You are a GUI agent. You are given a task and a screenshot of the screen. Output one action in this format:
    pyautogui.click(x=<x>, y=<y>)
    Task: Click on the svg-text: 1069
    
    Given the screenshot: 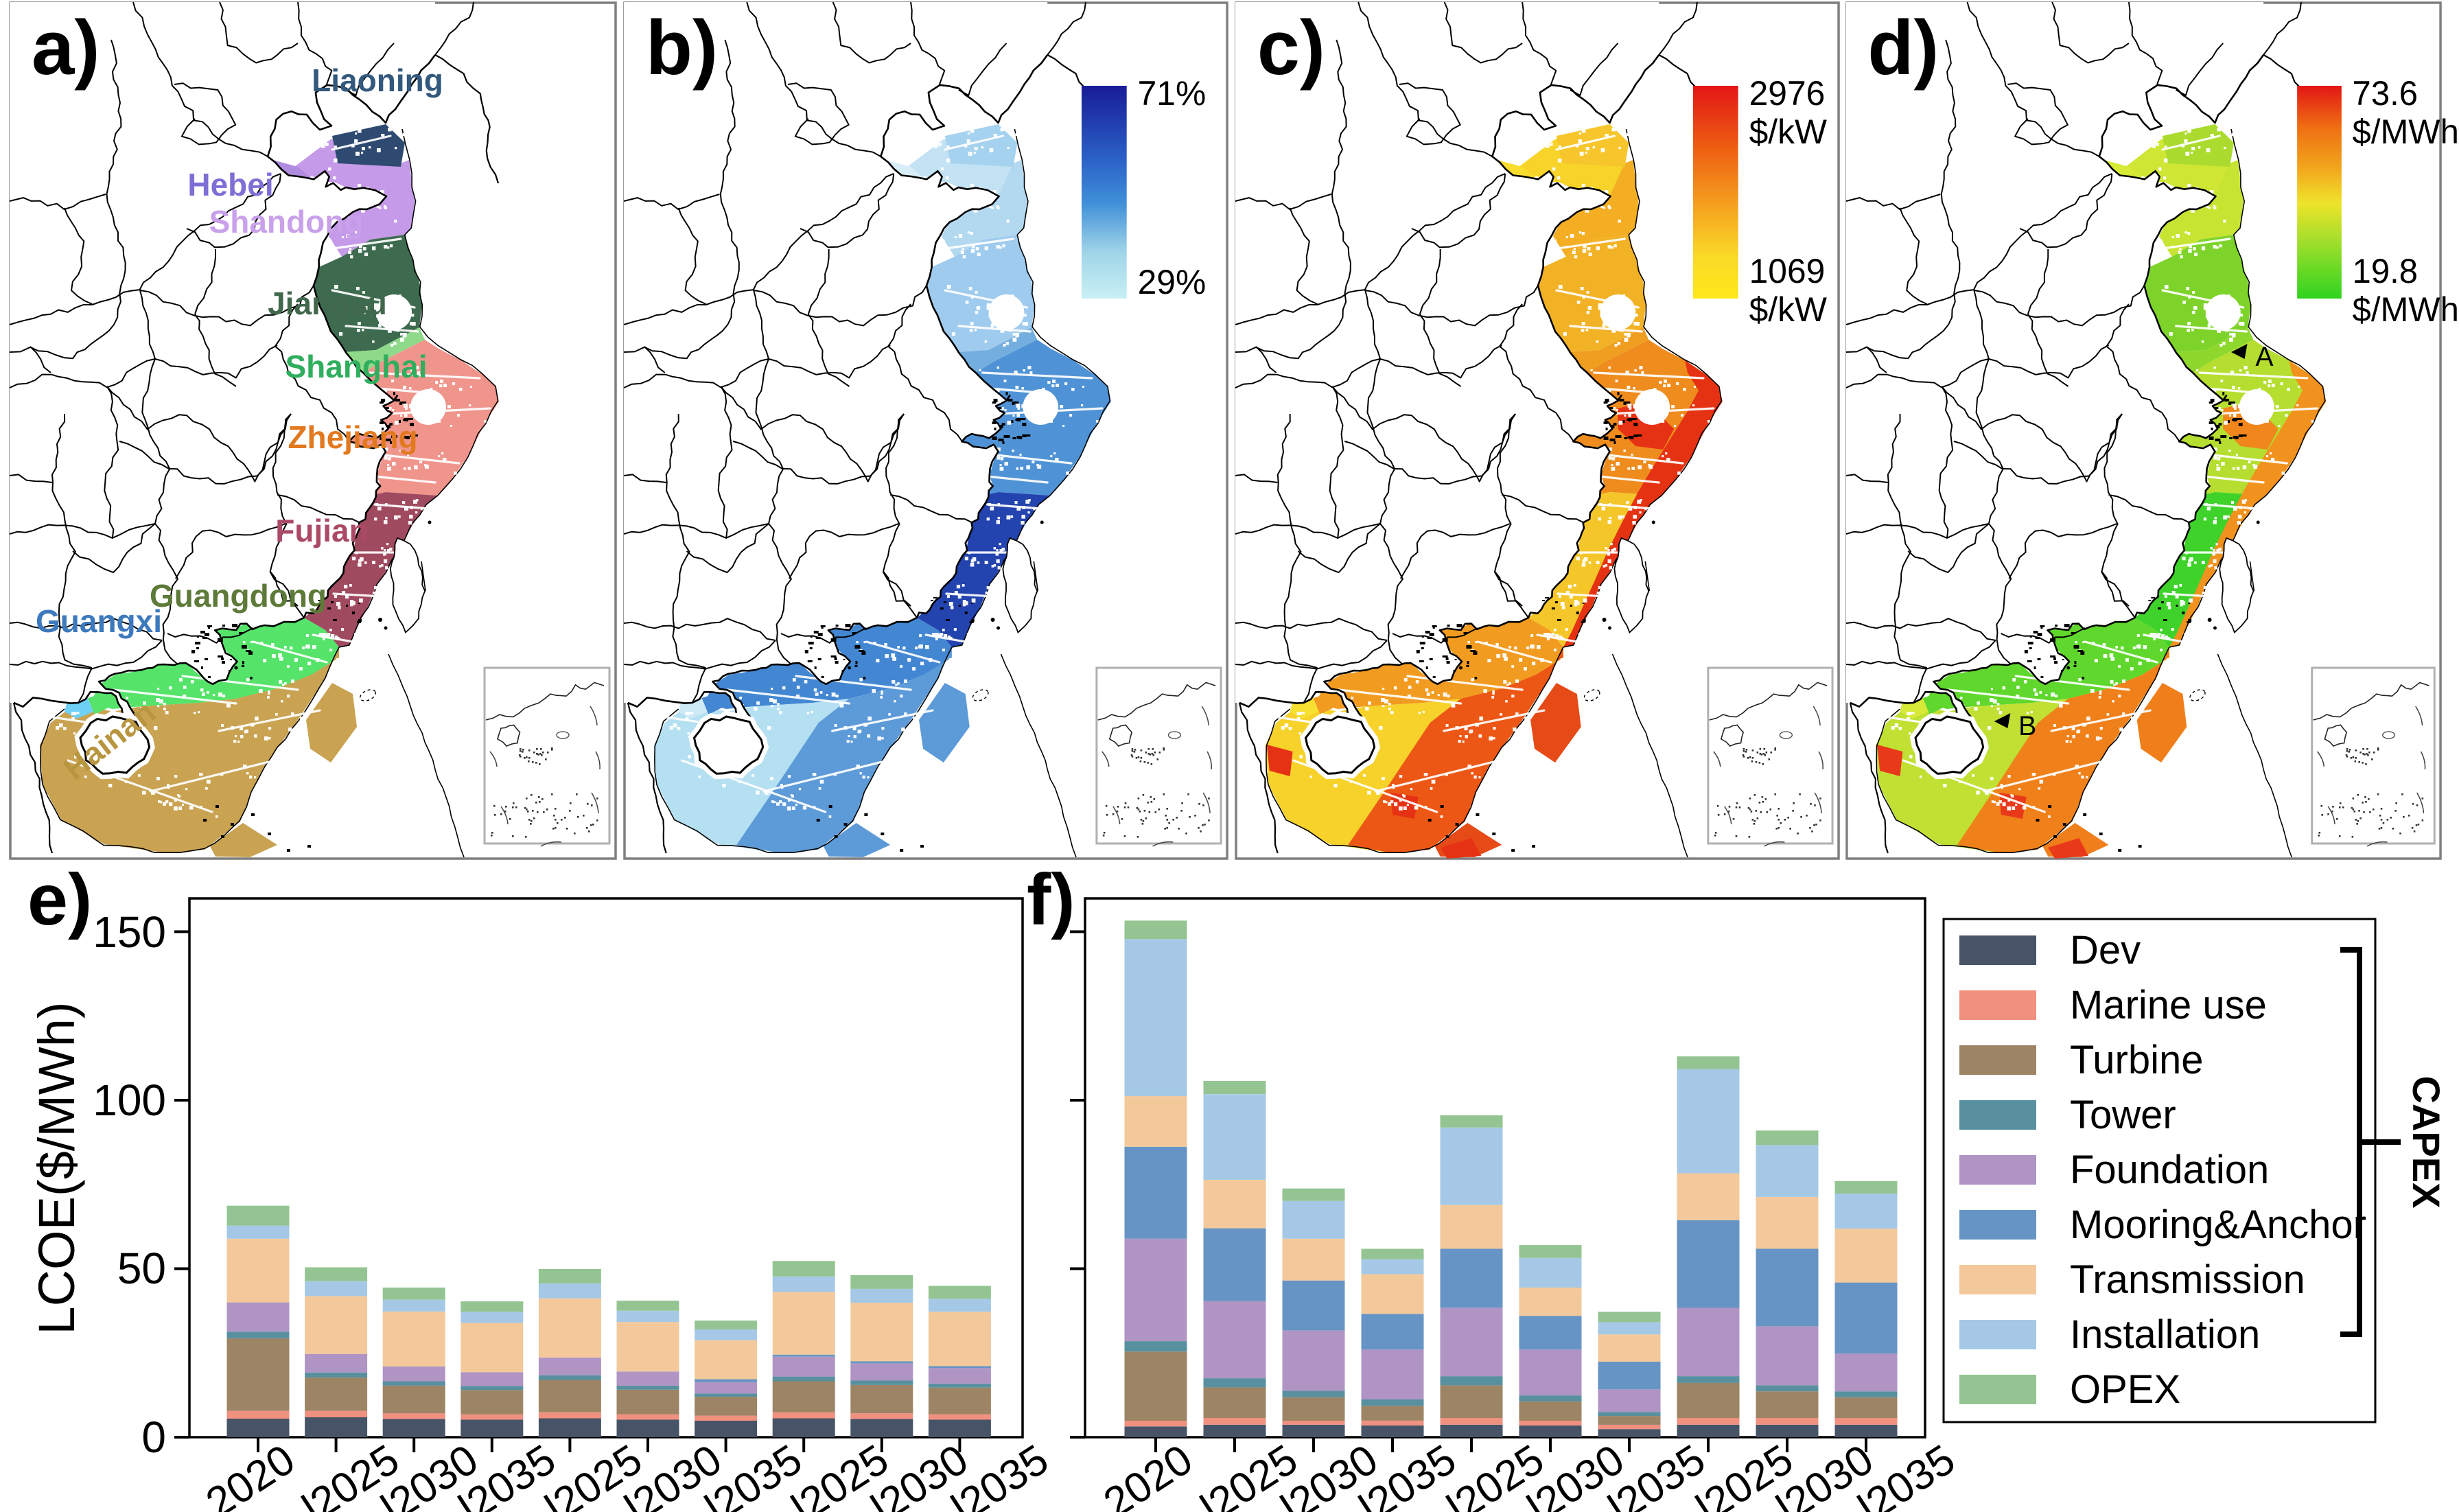 What is the action you would take?
    pyautogui.click(x=1788, y=271)
    